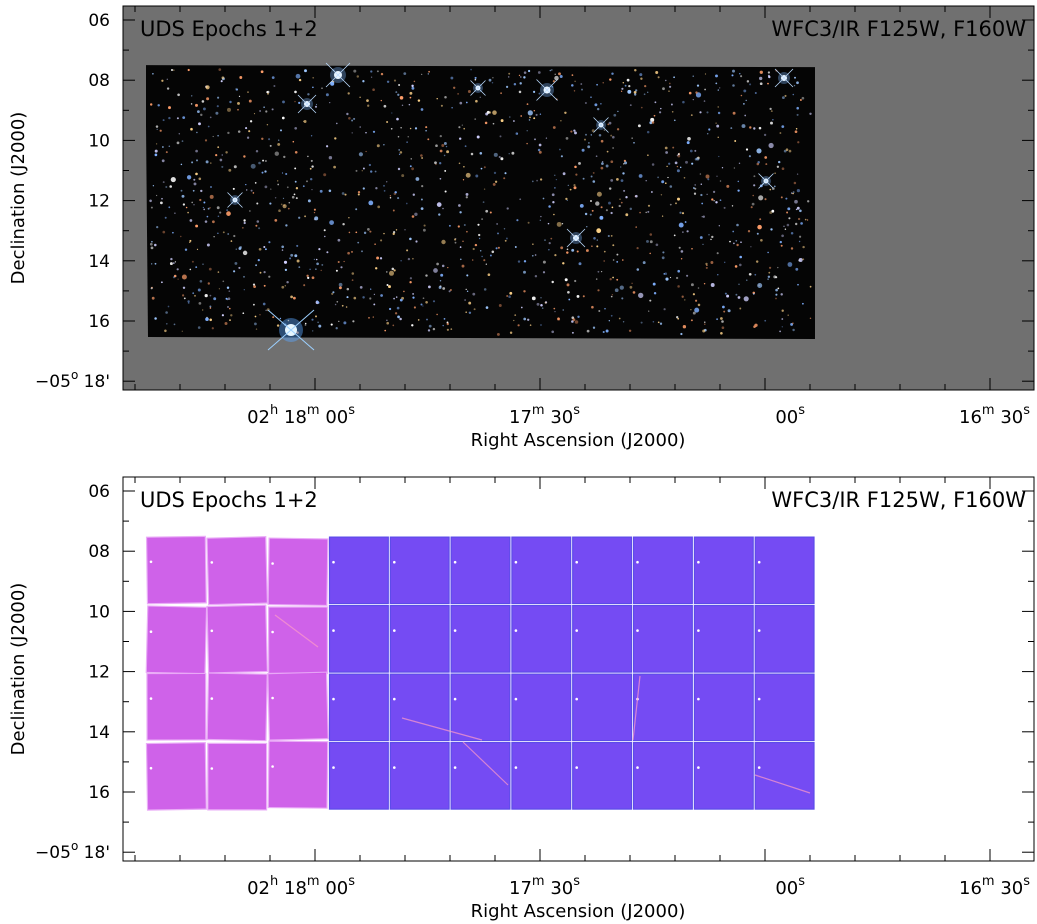  What do you see at coordinates (99, 612) in the screenshot?
I see `y-tick-label: 10` at bounding box center [99, 612].